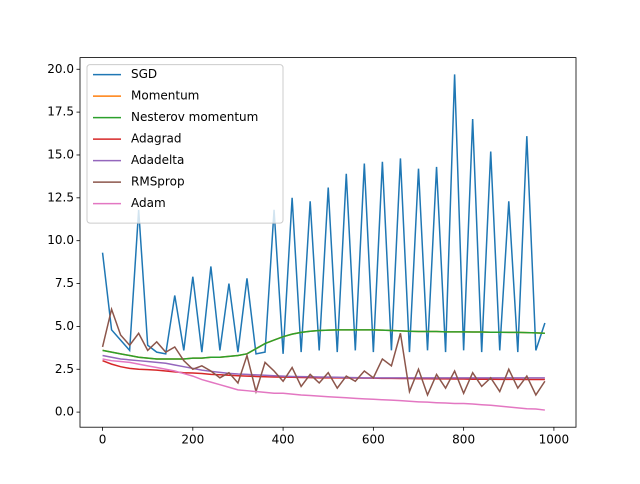 This screenshot has height=484, width=640. What do you see at coordinates (156, 139) in the screenshot?
I see `legend-label: Adagrad` at bounding box center [156, 139].